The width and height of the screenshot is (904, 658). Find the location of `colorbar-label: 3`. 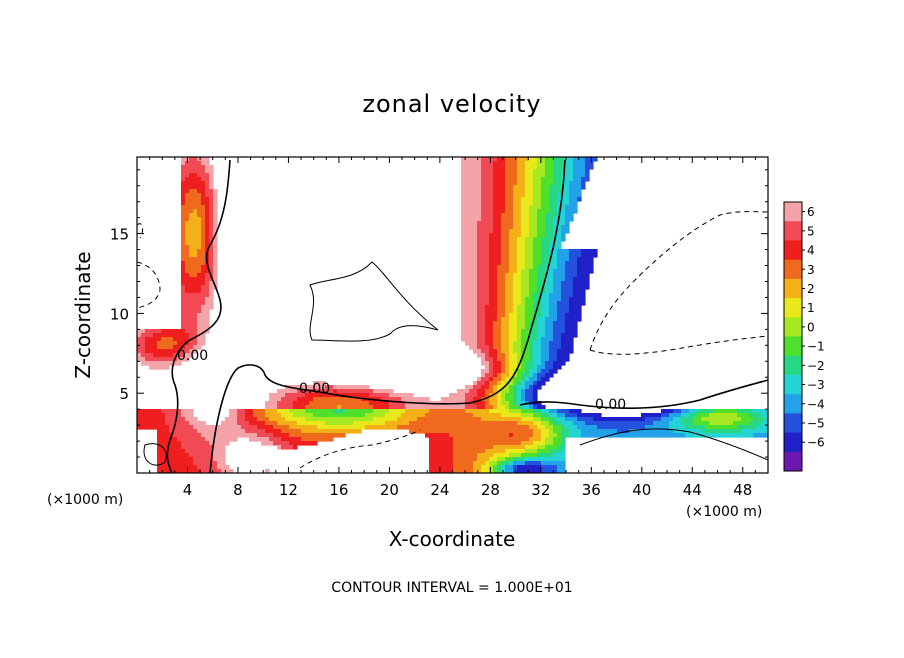

colorbar-label: 3 is located at coordinates (811, 270).